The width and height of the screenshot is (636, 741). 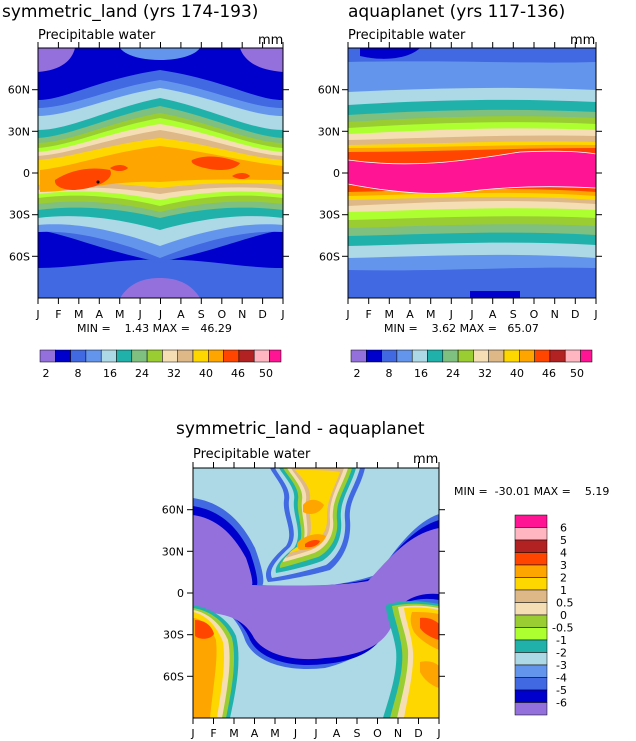 I want to click on panel-b-xticks: J F M A M J J A S O N D J, so click(x=471, y=181).